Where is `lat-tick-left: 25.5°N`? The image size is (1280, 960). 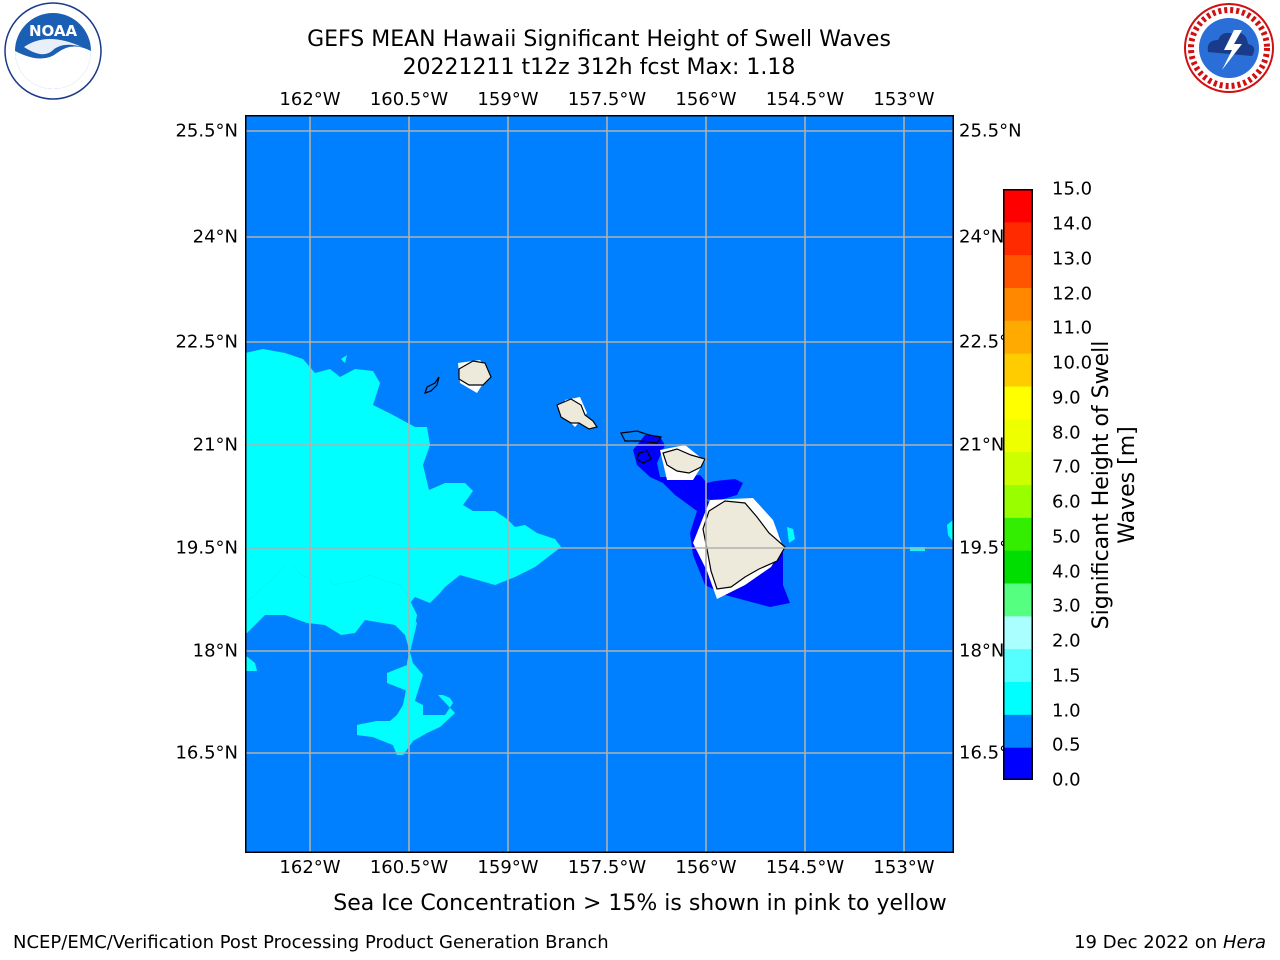 lat-tick-left: 25.5°N is located at coordinates (206, 131).